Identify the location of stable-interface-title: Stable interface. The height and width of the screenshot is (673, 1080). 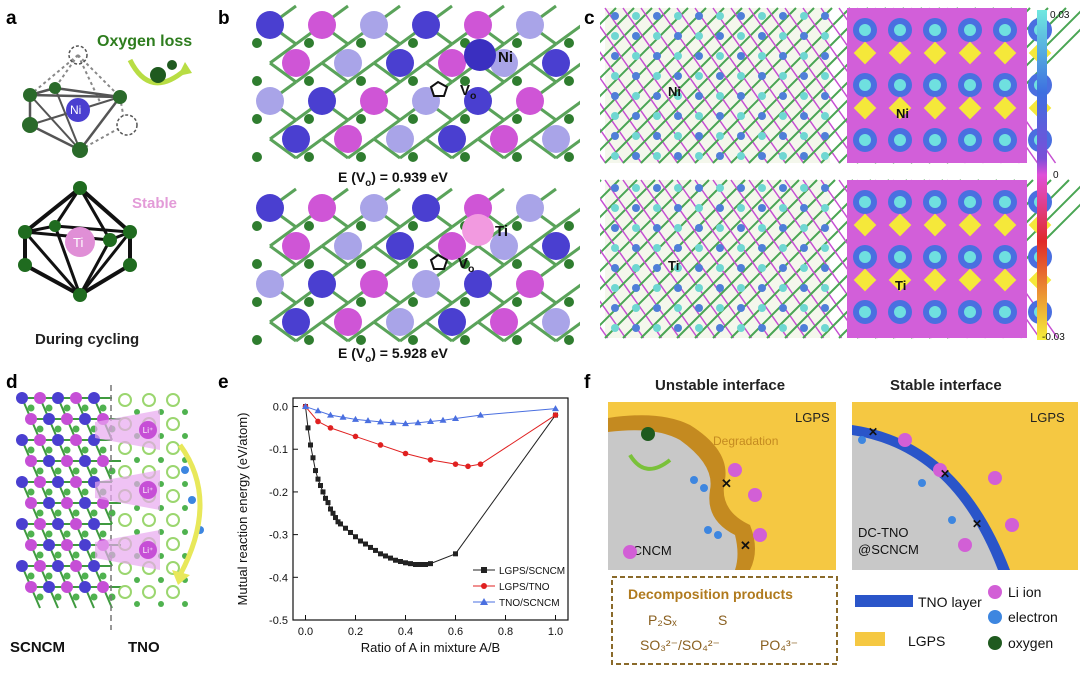
(946, 385).